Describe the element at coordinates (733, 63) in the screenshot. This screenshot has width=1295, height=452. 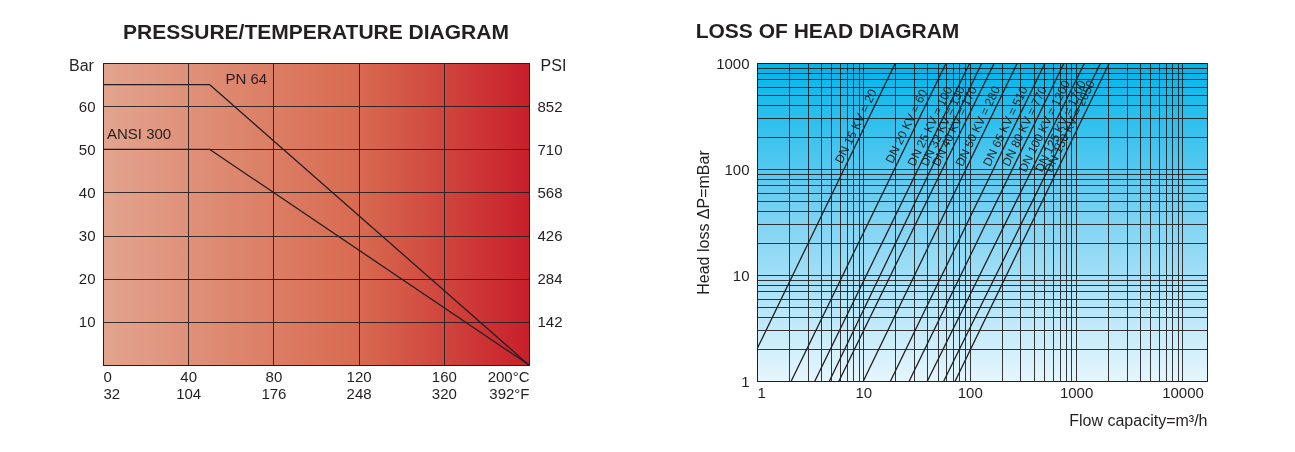
I see `y-tick-label: 1000` at that location.